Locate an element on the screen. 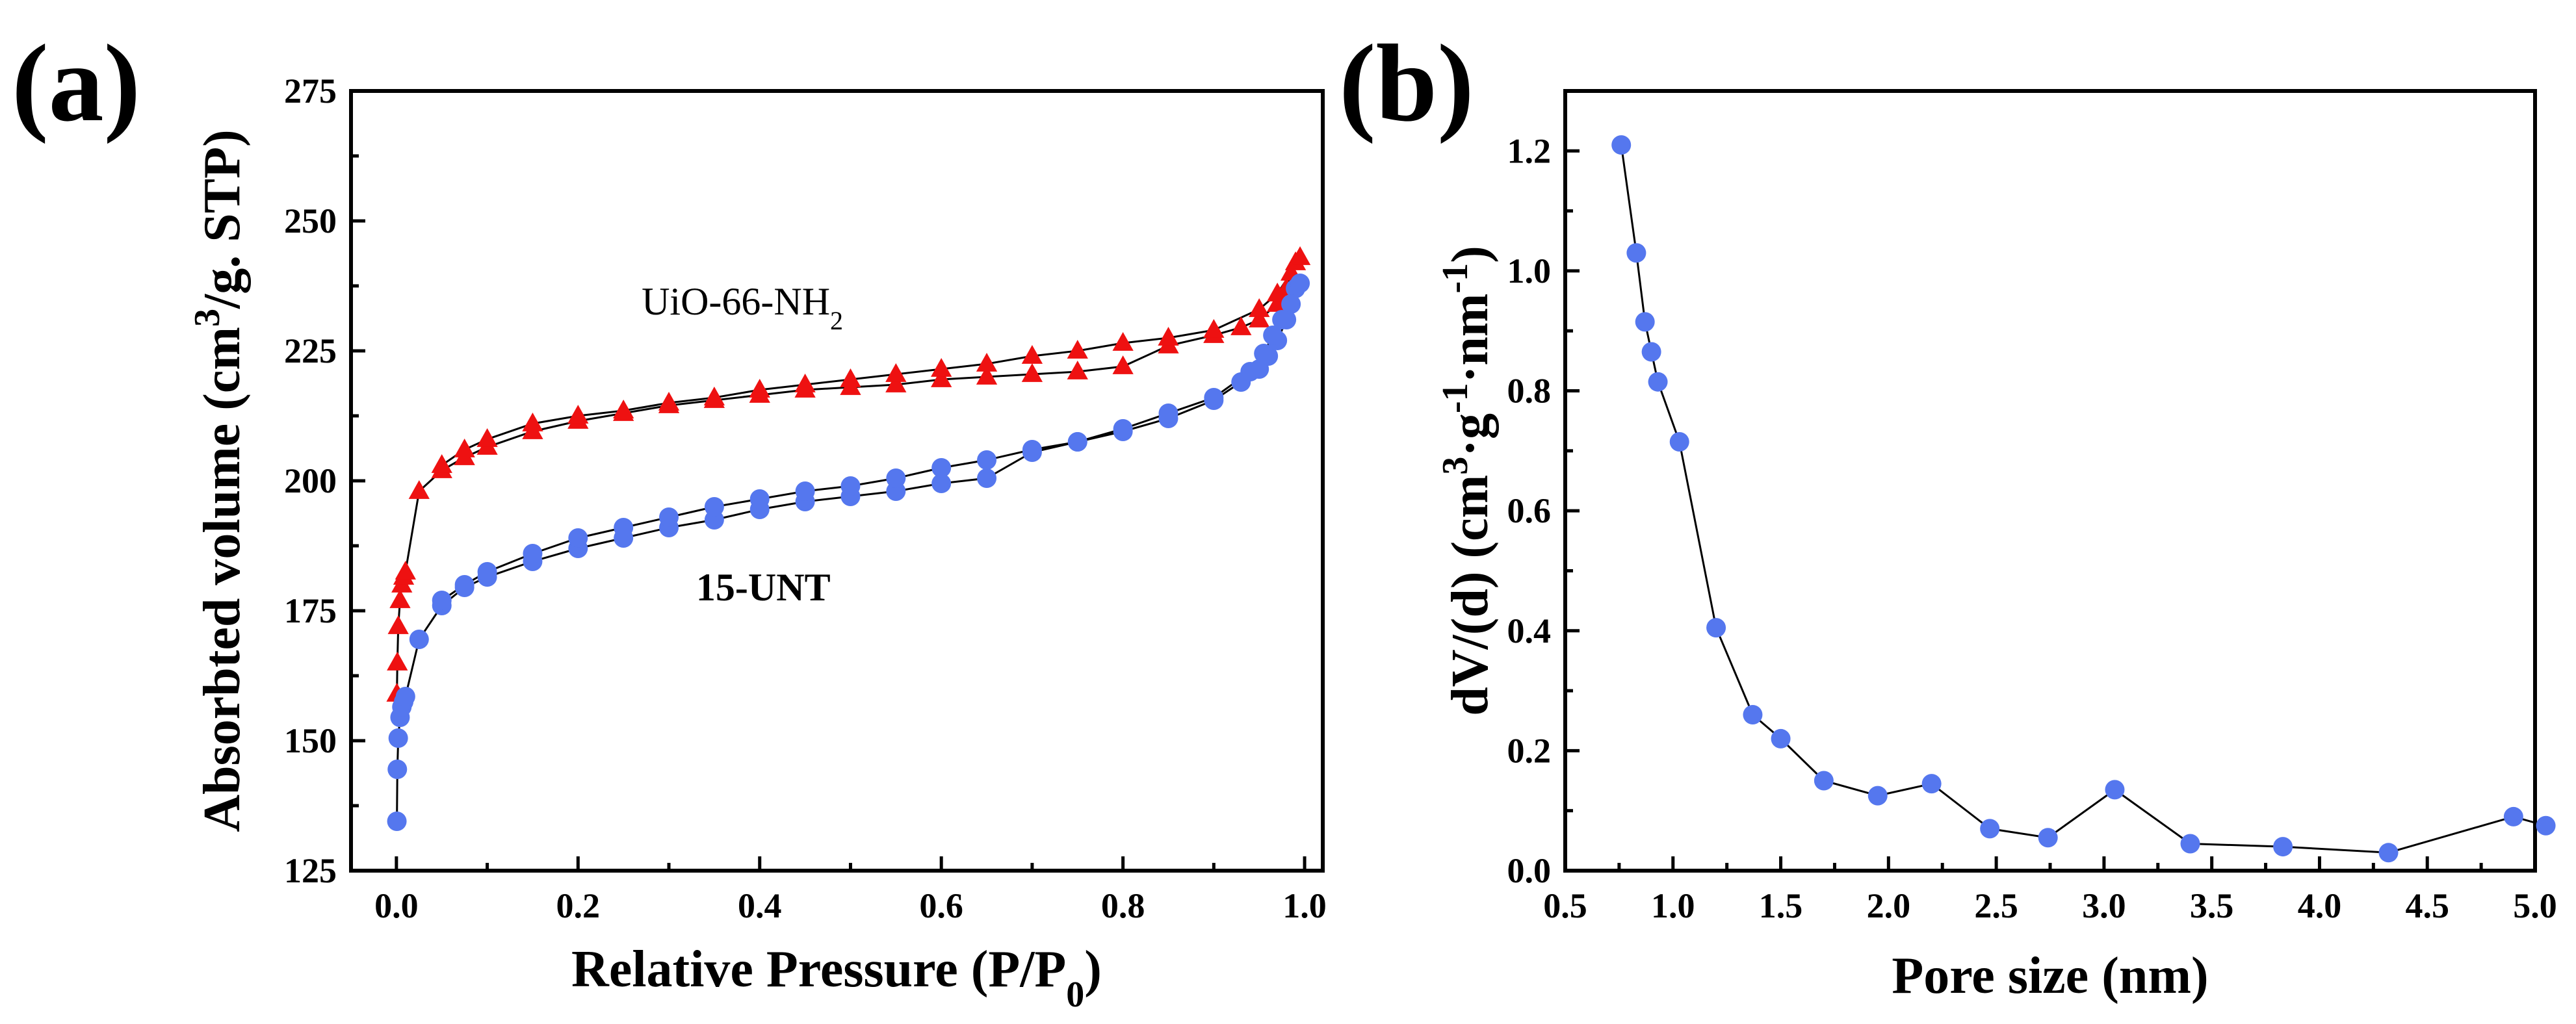 This screenshot has height=1024, width=2576. panel-b-x-tick-label: 4.0 is located at coordinates (2320, 905).